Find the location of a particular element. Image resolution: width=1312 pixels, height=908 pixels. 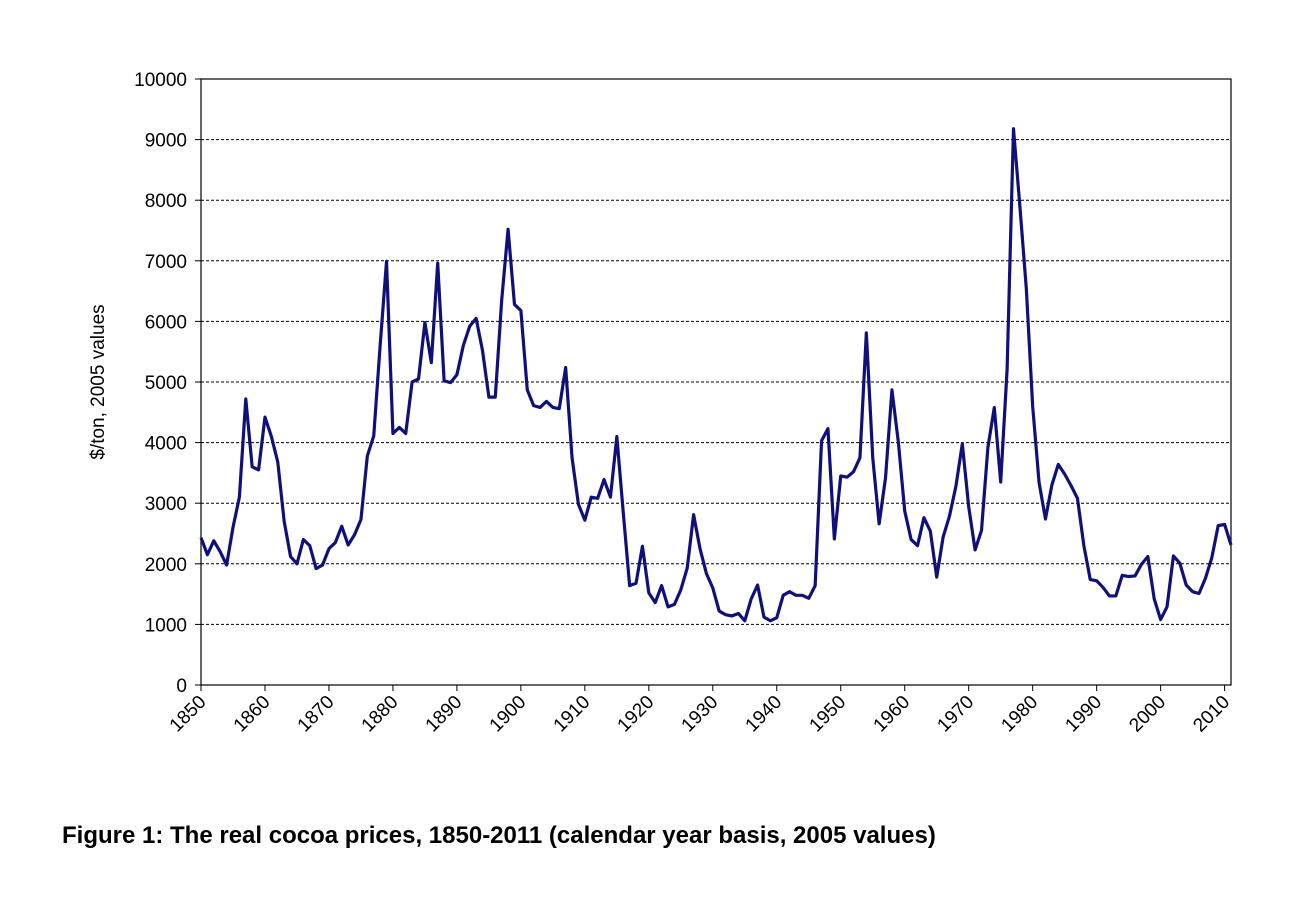

x-tick-label: 1940 is located at coordinates (764, 714).